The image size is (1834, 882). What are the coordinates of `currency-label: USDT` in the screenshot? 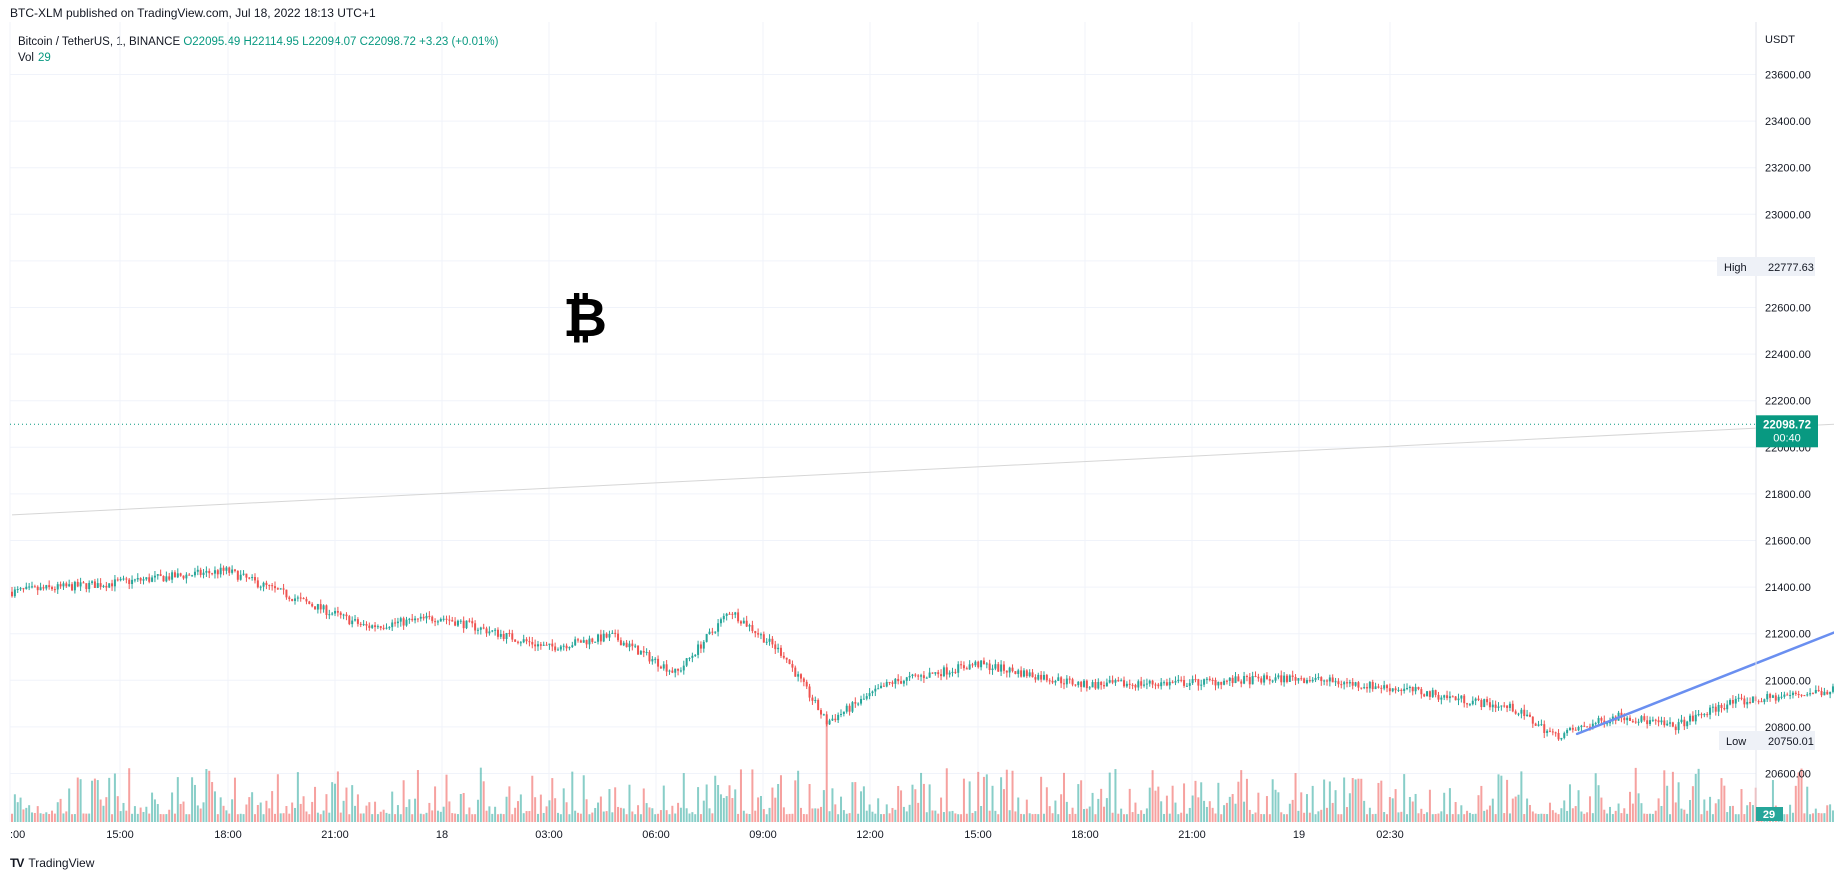 It's located at (1780, 40).